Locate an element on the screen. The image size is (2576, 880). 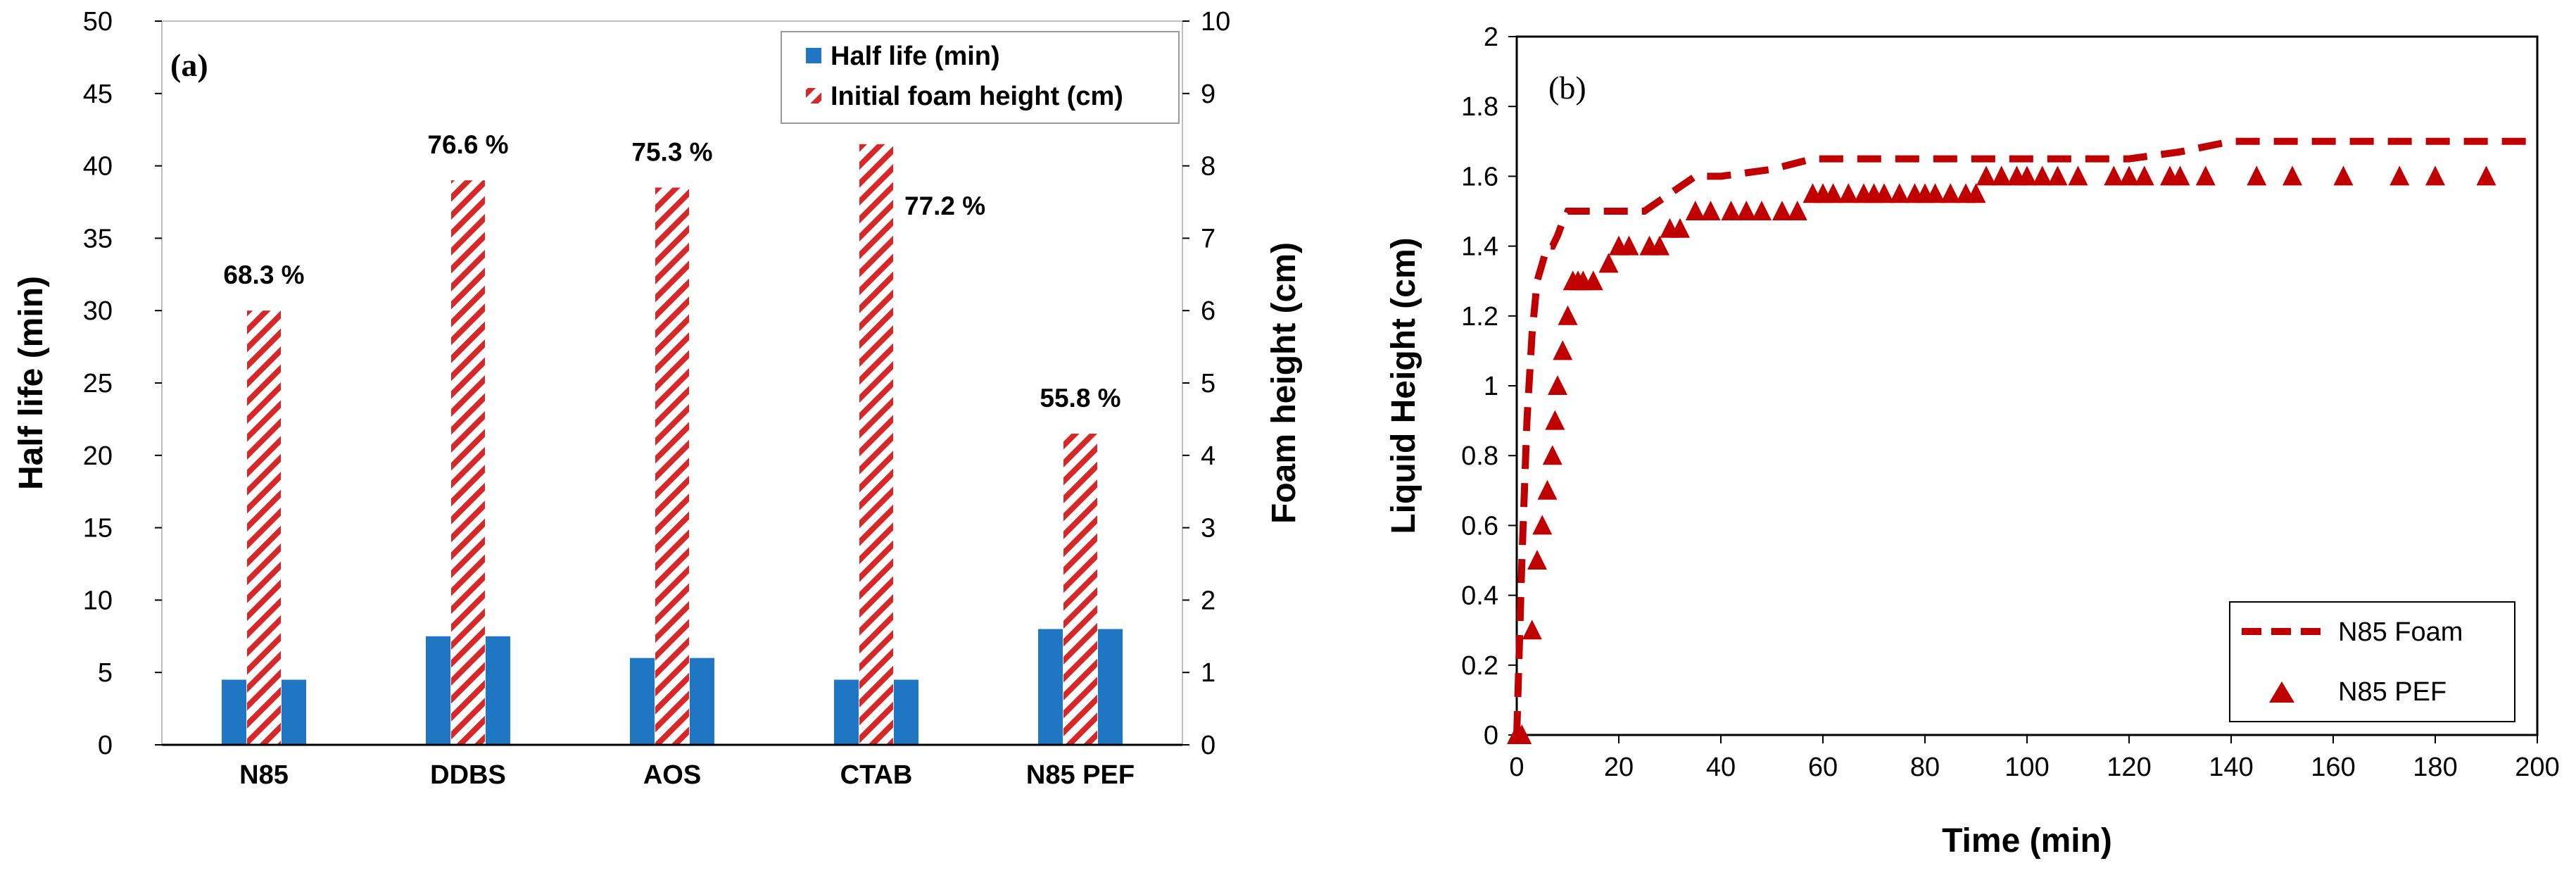
y-tick-label-right: 1 is located at coordinates (1208, 673).